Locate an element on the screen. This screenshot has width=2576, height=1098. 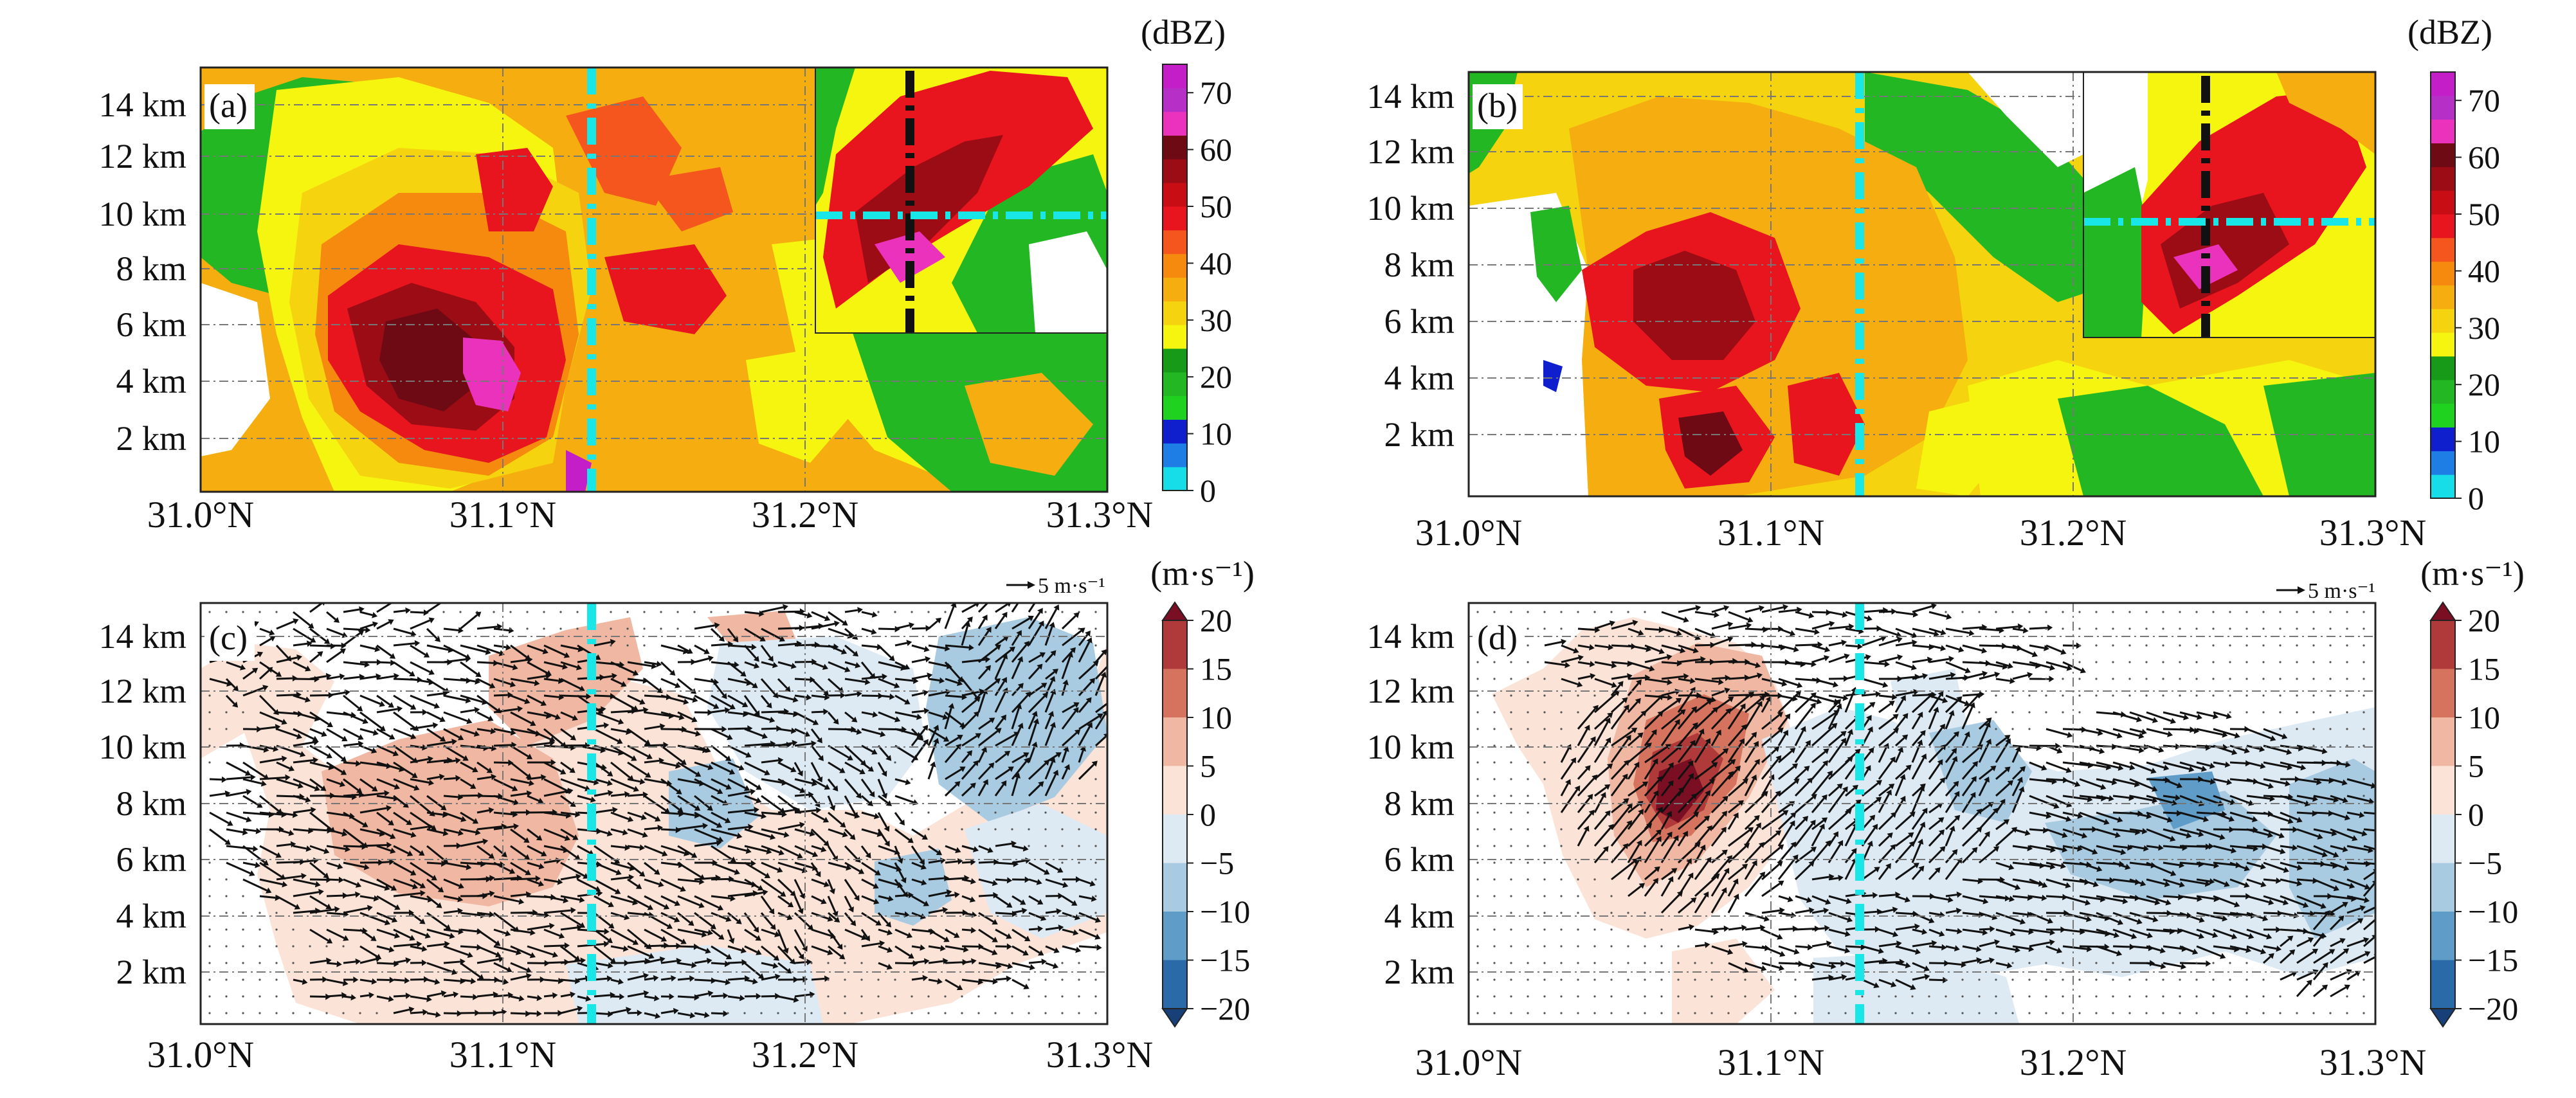
colorbar-tick-label: 5 is located at coordinates (1208, 766).